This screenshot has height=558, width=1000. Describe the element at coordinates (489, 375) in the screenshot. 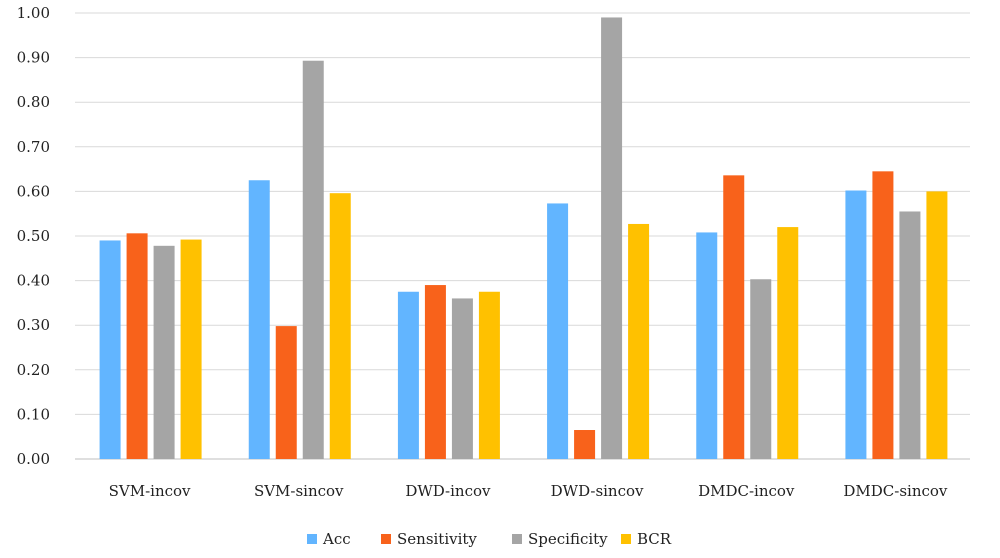

I see `bar-bcr-dwd-incov` at that location.